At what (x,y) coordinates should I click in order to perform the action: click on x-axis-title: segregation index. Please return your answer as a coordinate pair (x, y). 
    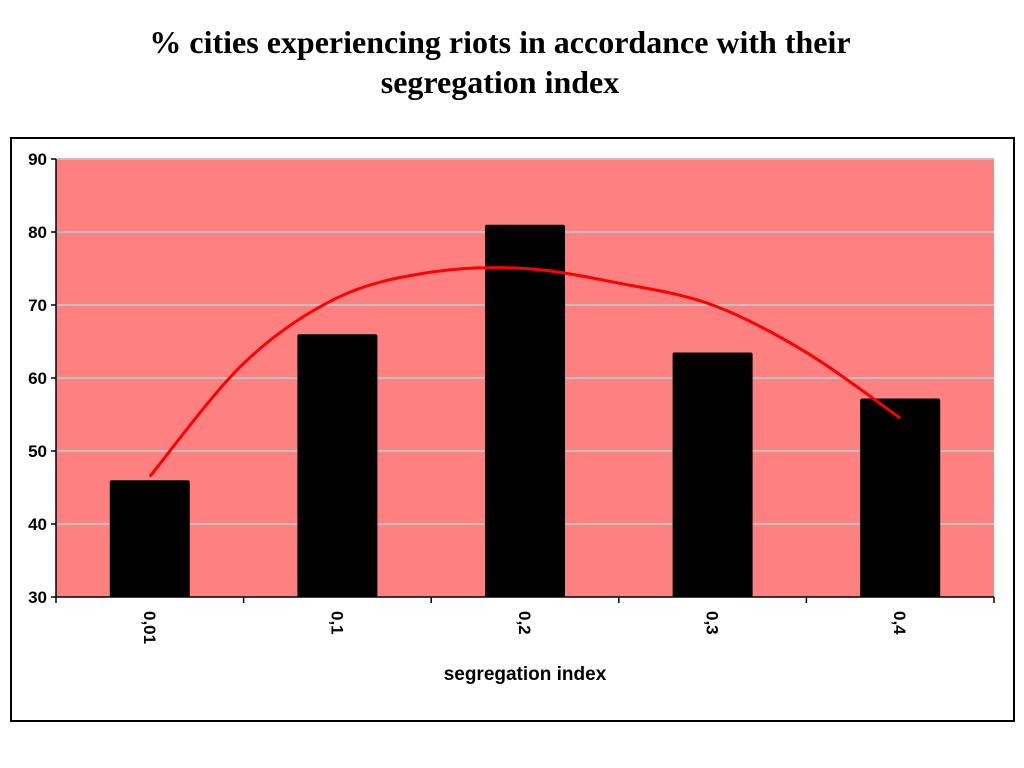
    Looking at the image, I should click on (525, 674).